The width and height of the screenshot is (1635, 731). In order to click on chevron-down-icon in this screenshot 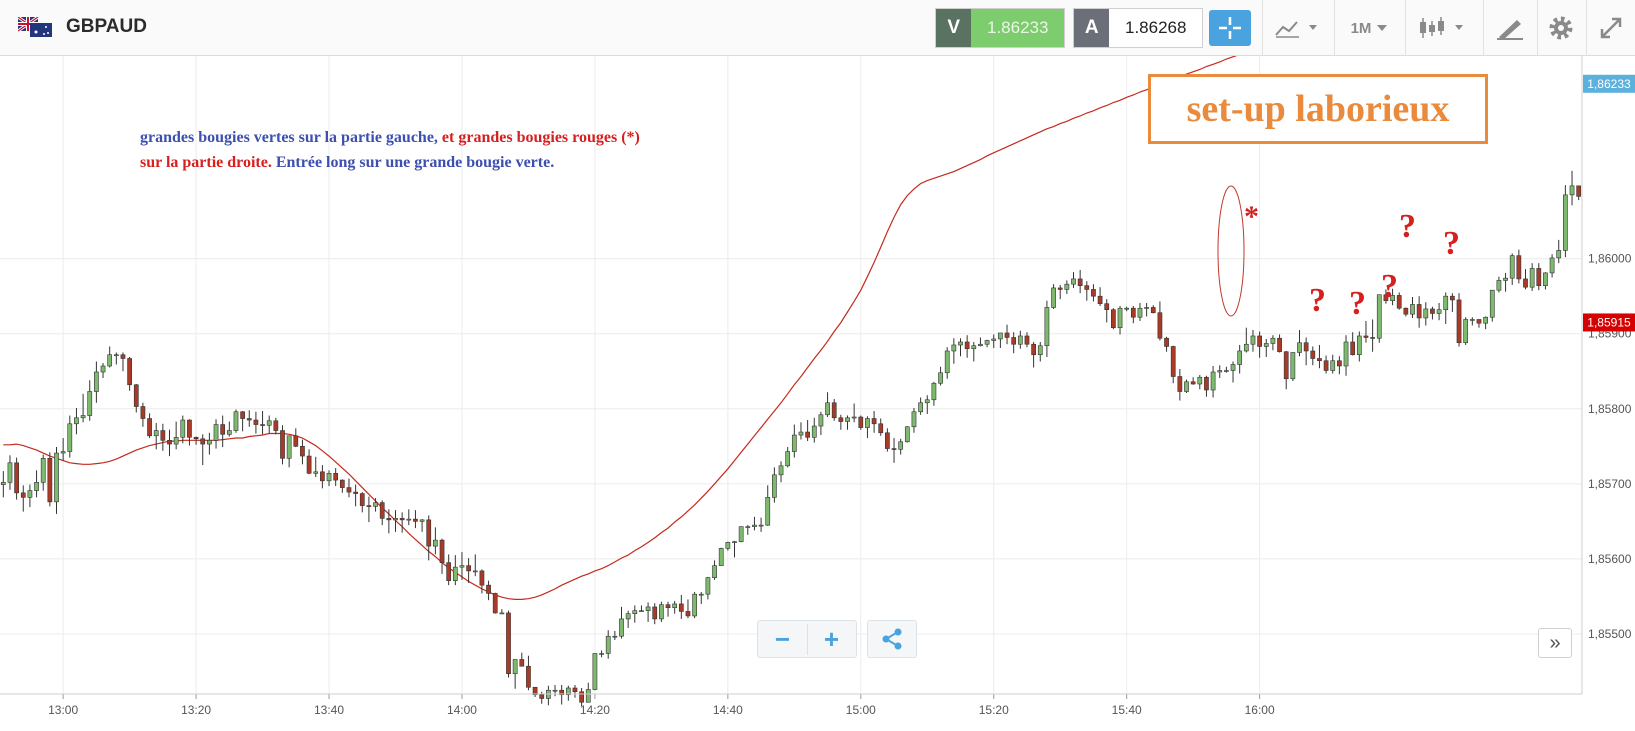, I will do `click(1382, 28)`.